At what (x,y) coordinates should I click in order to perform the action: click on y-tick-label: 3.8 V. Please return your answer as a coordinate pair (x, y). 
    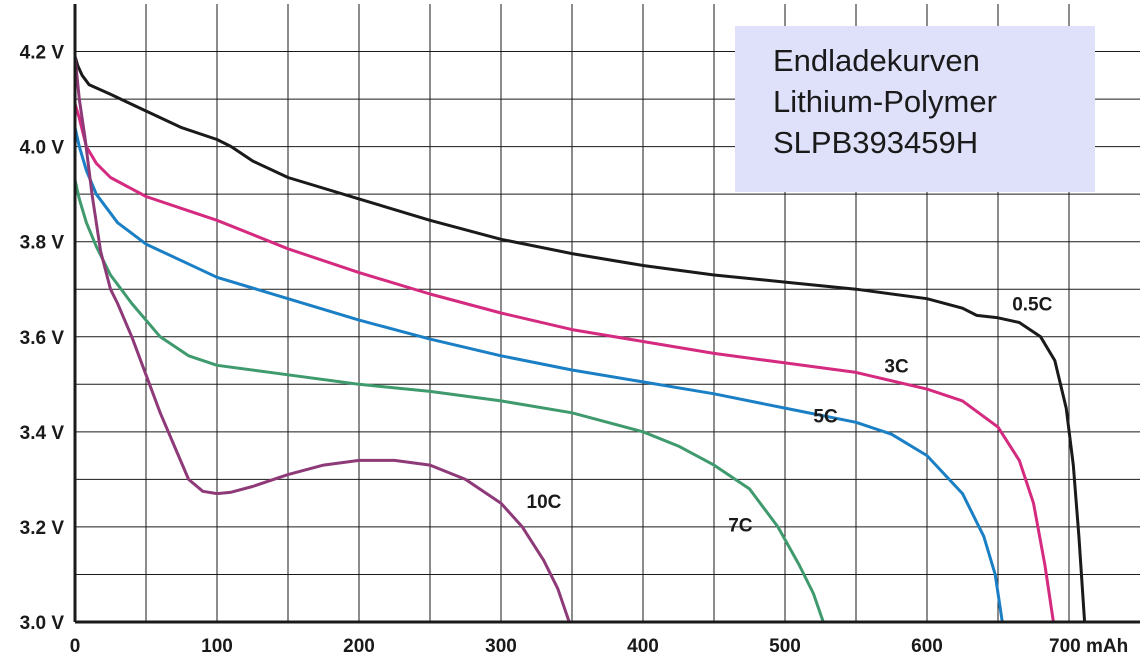
    Looking at the image, I should click on (42, 243).